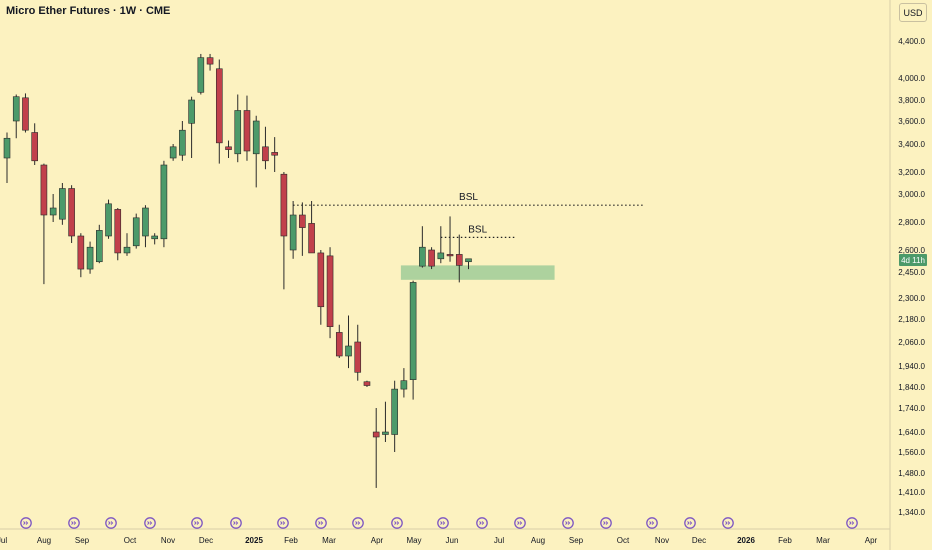 The height and width of the screenshot is (550, 932). What do you see at coordinates (911, 387) in the screenshot?
I see `y-tick-label: 1,840.0` at bounding box center [911, 387].